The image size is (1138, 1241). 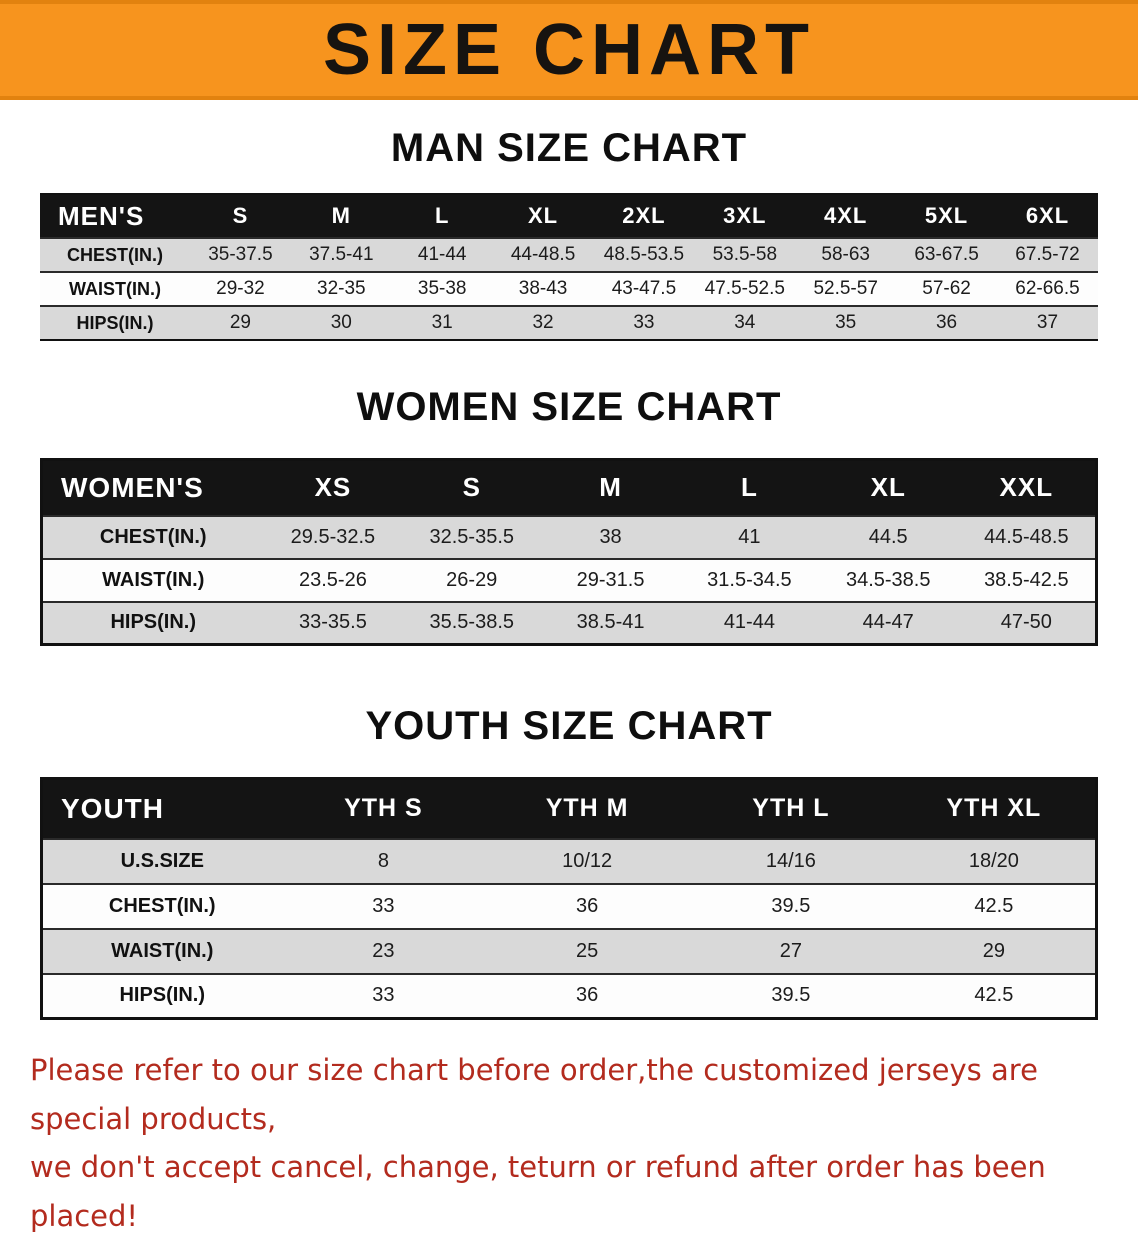 What do you see at coordinates (994, 808) in the screenshot?
I see `size-header-cell: YTH XL` at bounding box center [994, 808].